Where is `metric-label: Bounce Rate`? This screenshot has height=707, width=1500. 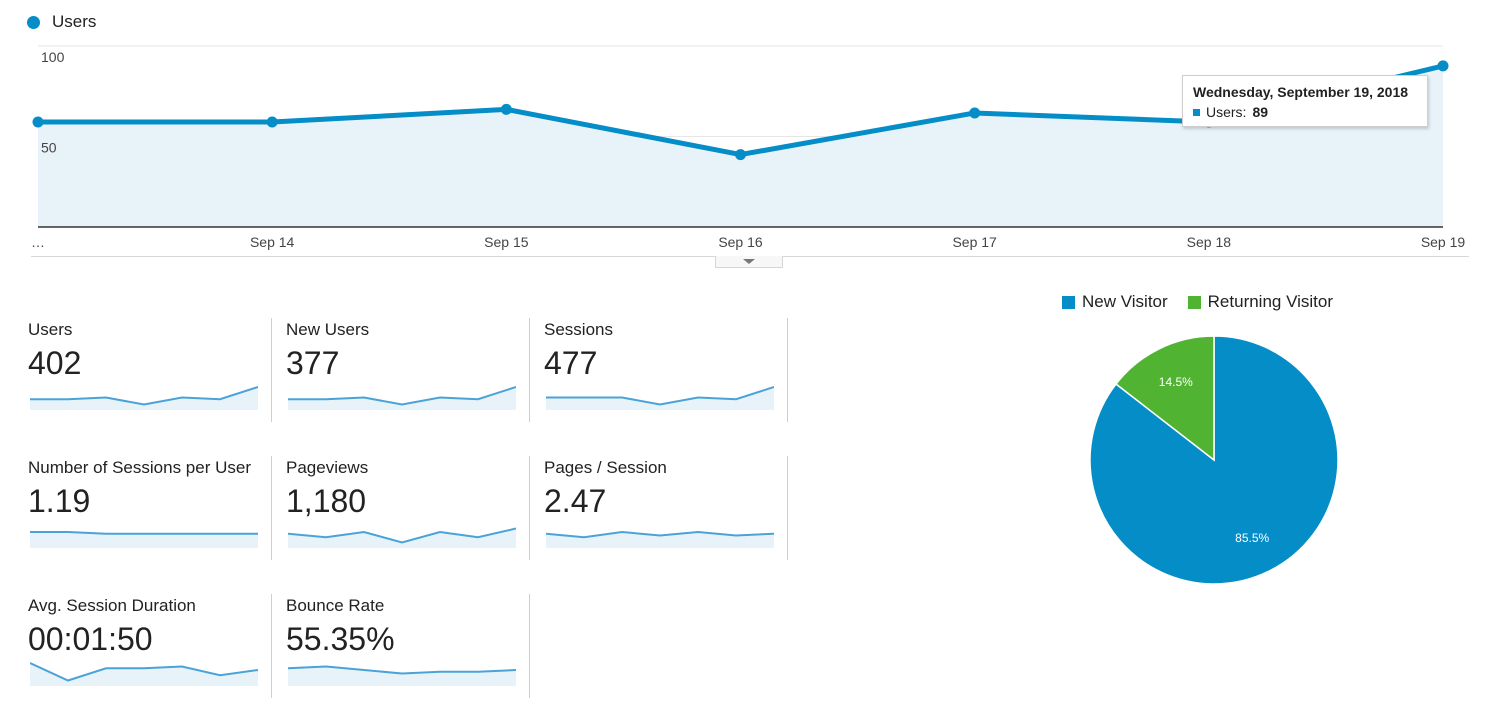 metric-label: Bounce Rate is located at coordinates (335, 605).